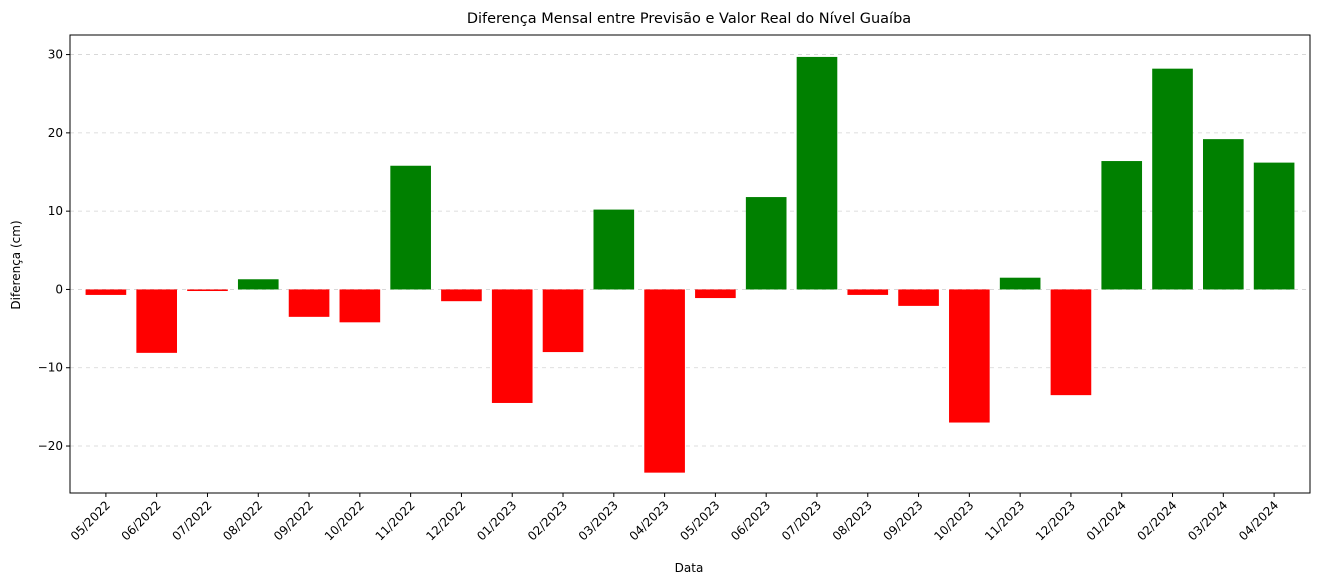 The height and width of the screenshot is (584, 1318). What do you see at coordinates (50, 368) in the screenshot?
I see `y-tick-label: −10` at bounding box center [50, 368].